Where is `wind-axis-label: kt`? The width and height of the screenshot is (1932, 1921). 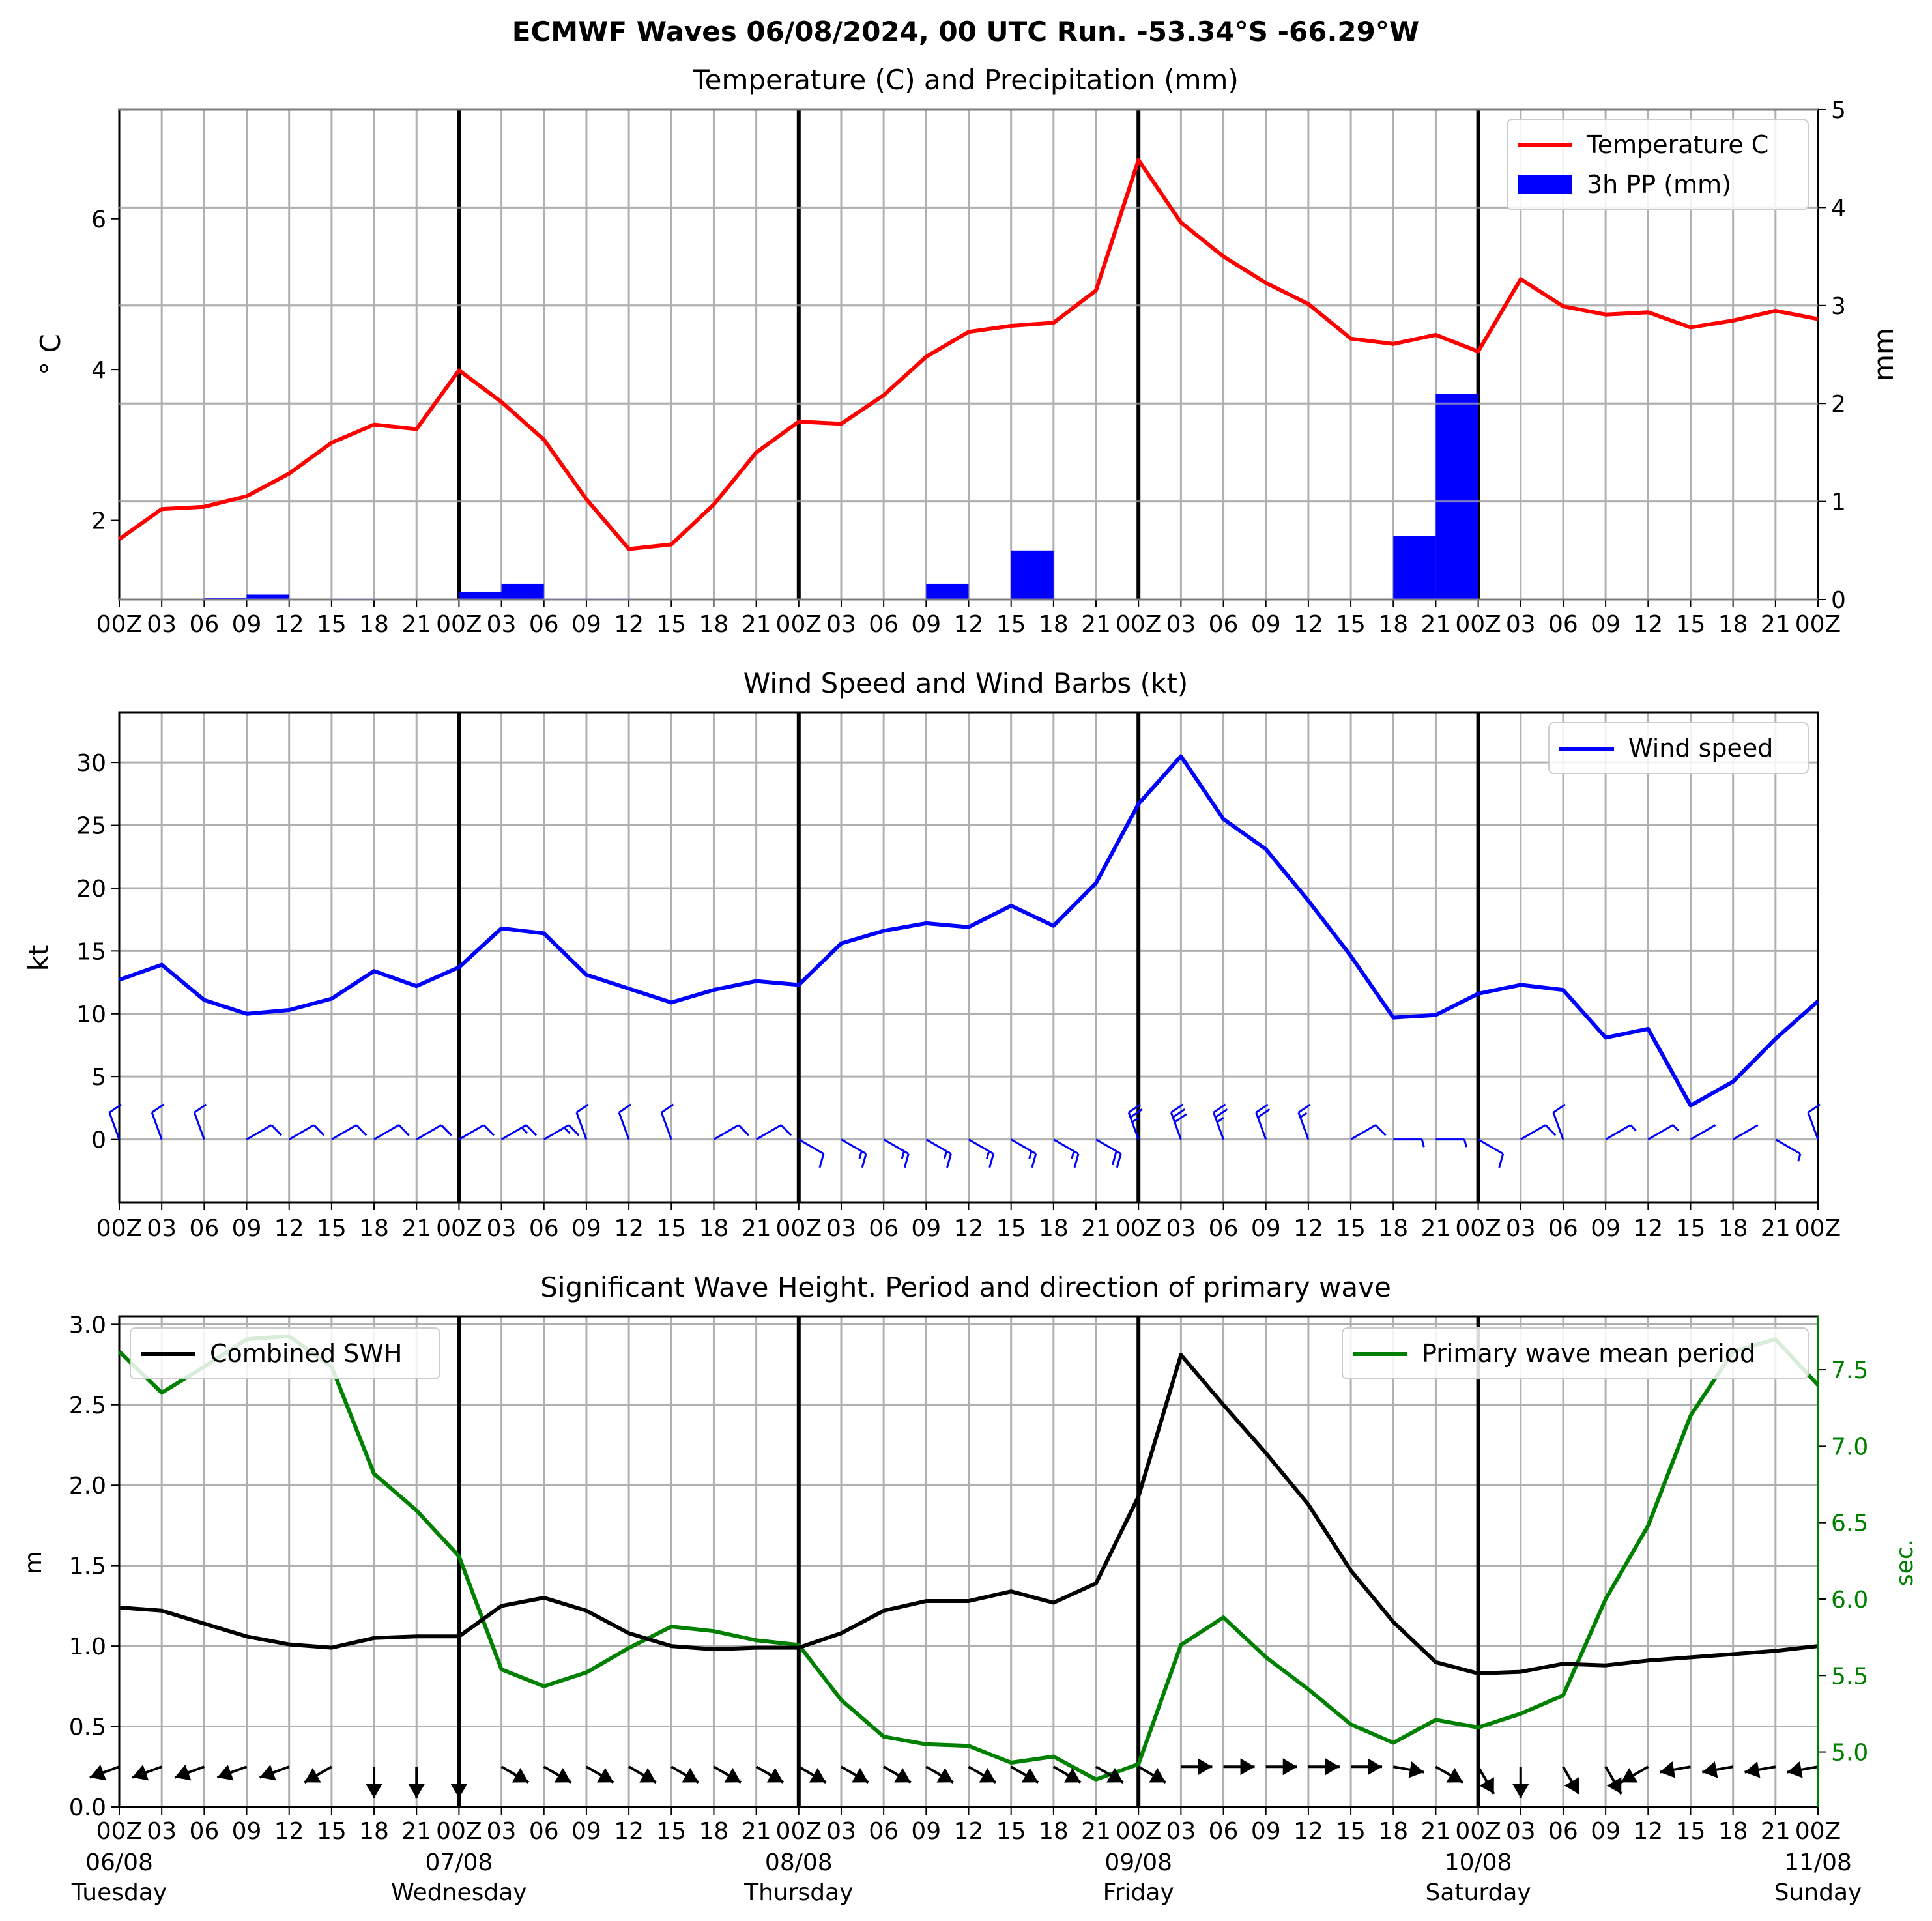 wind-axis-label: kt is located at coordinates (39, 958).